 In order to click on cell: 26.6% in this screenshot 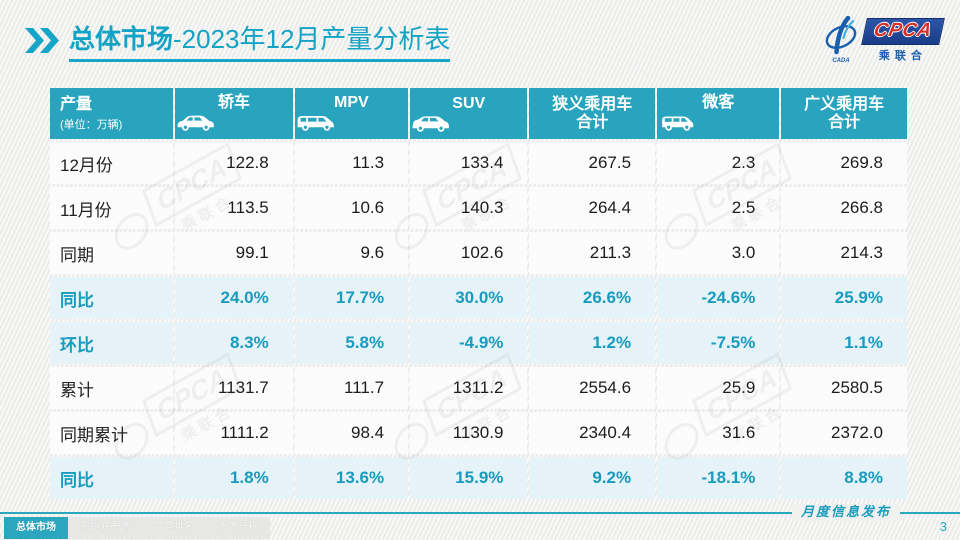, I will do `click(592, 298)`.